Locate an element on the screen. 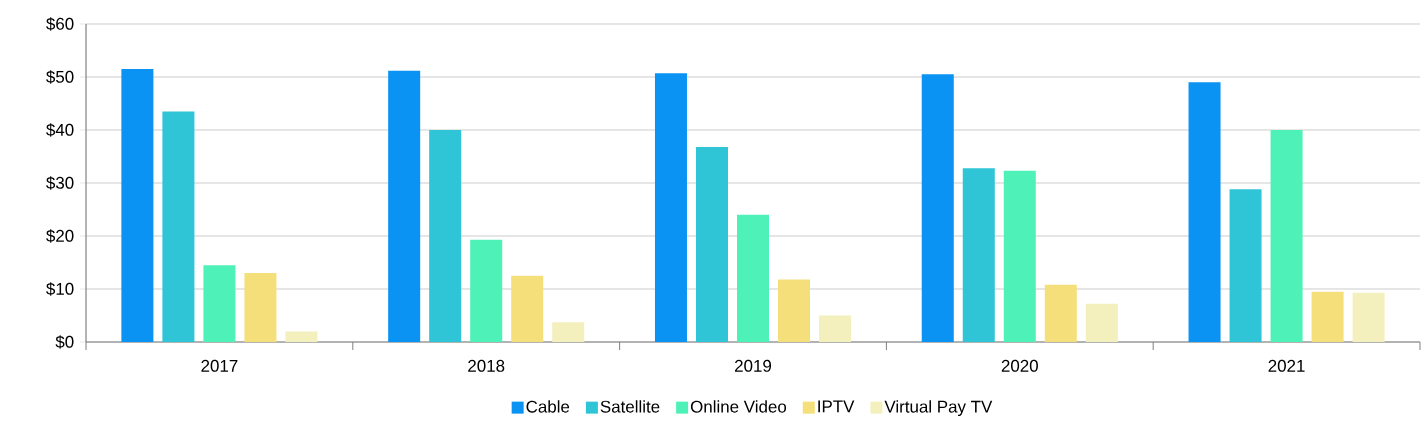 Image resolution: width=1426 pixels, height=446 pixels. legend-label: Satellite is located at coordinates (630, 406).